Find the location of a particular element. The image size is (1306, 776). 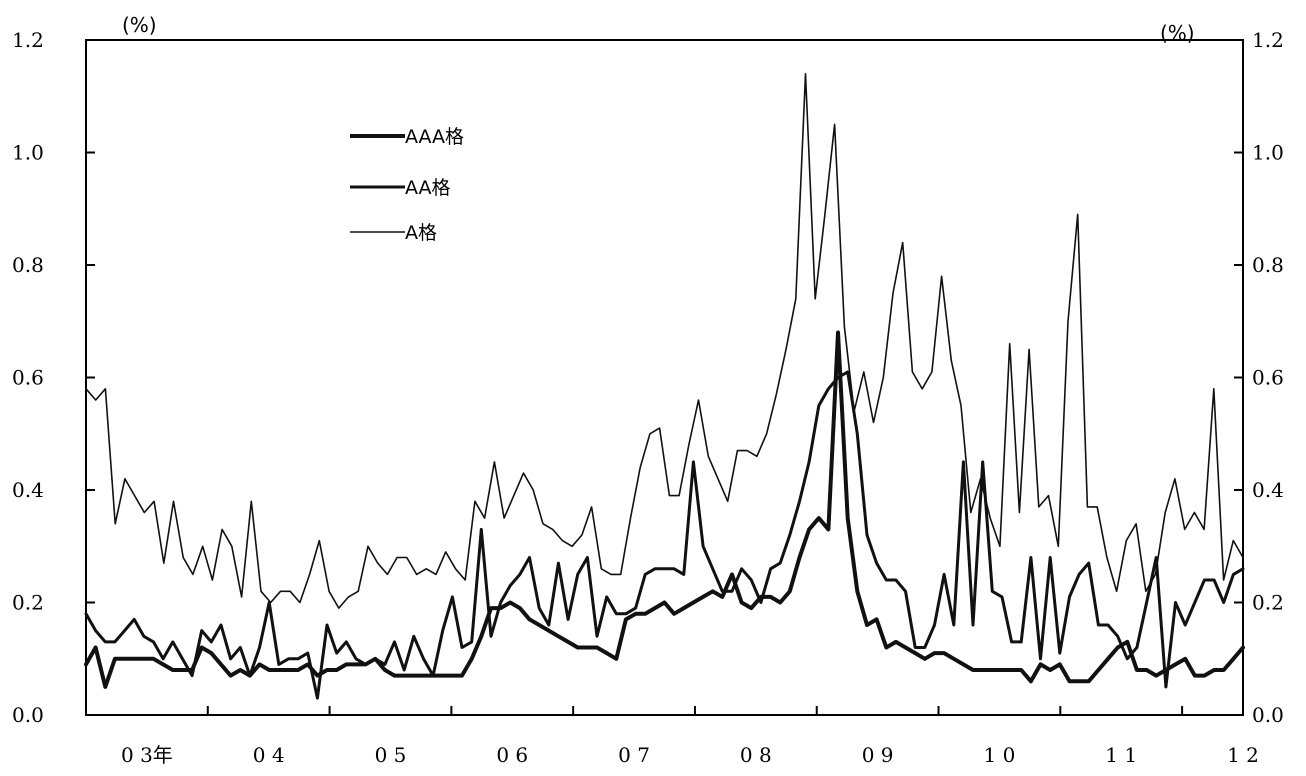

y-tick-label-left: 1.2 is located at coordinates (28, 40).